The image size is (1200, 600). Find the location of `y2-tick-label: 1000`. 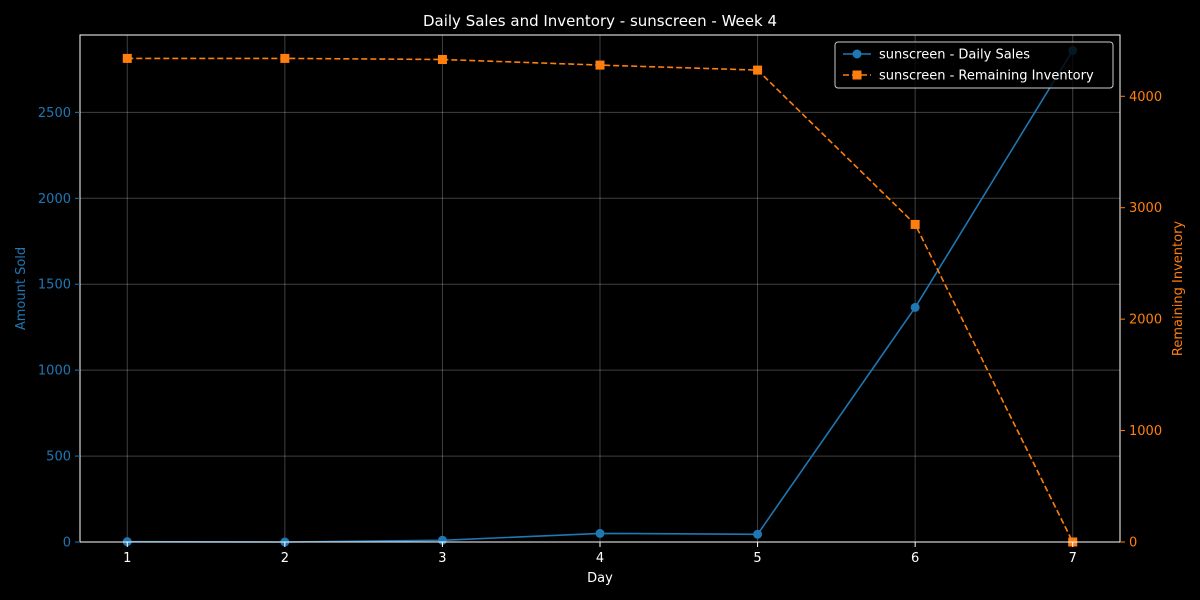

y2-tick-label: 1000 is located at coordinates (1145, 431).